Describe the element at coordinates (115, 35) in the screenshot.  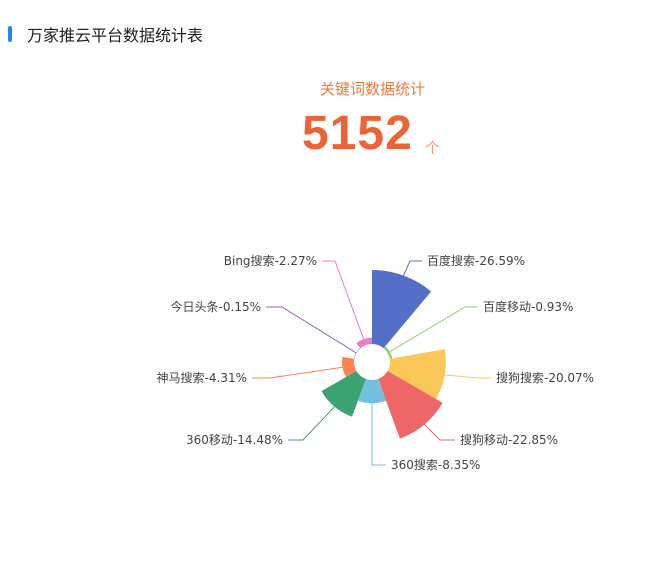
I see `page-title: 万家推云平台数据统计表` at that location.